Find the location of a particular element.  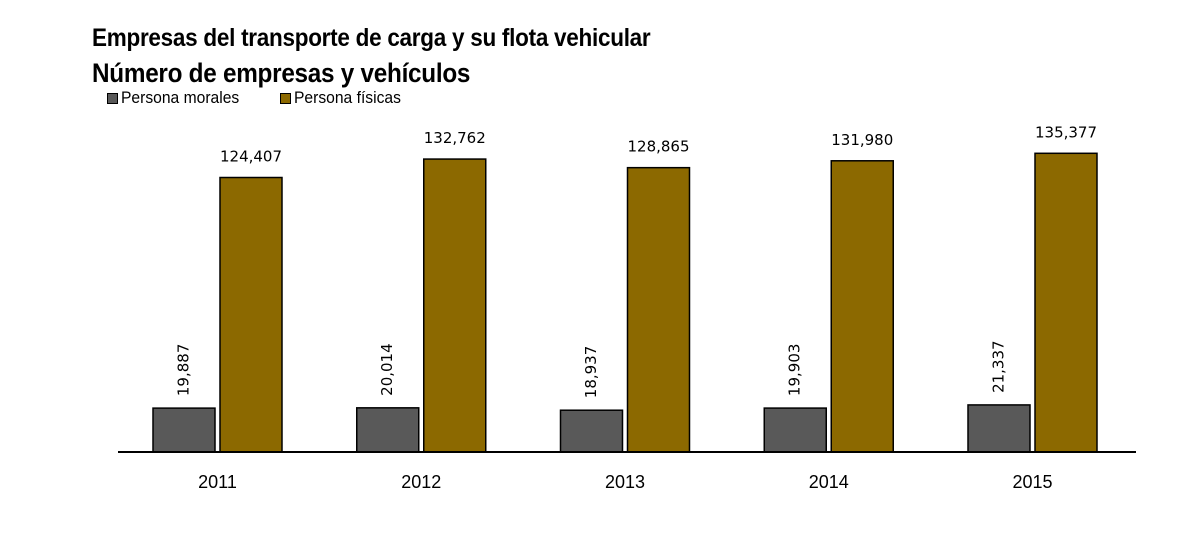

x-tick-label-2015: 2015 is located at coordinates (1032, 482).